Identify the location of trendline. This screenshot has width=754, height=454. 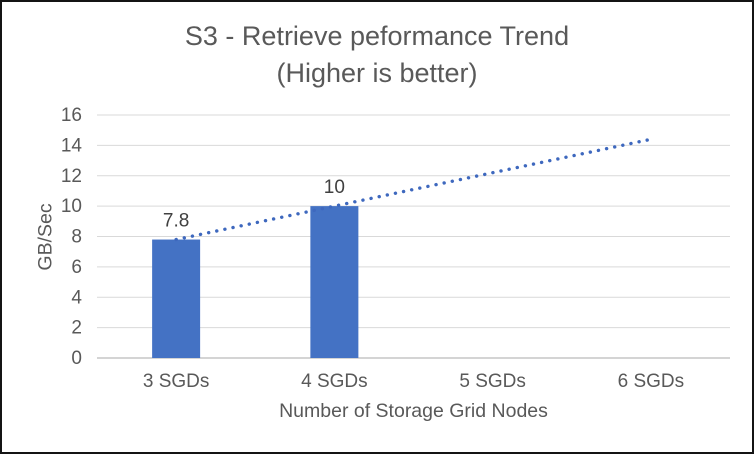
(413, 189).